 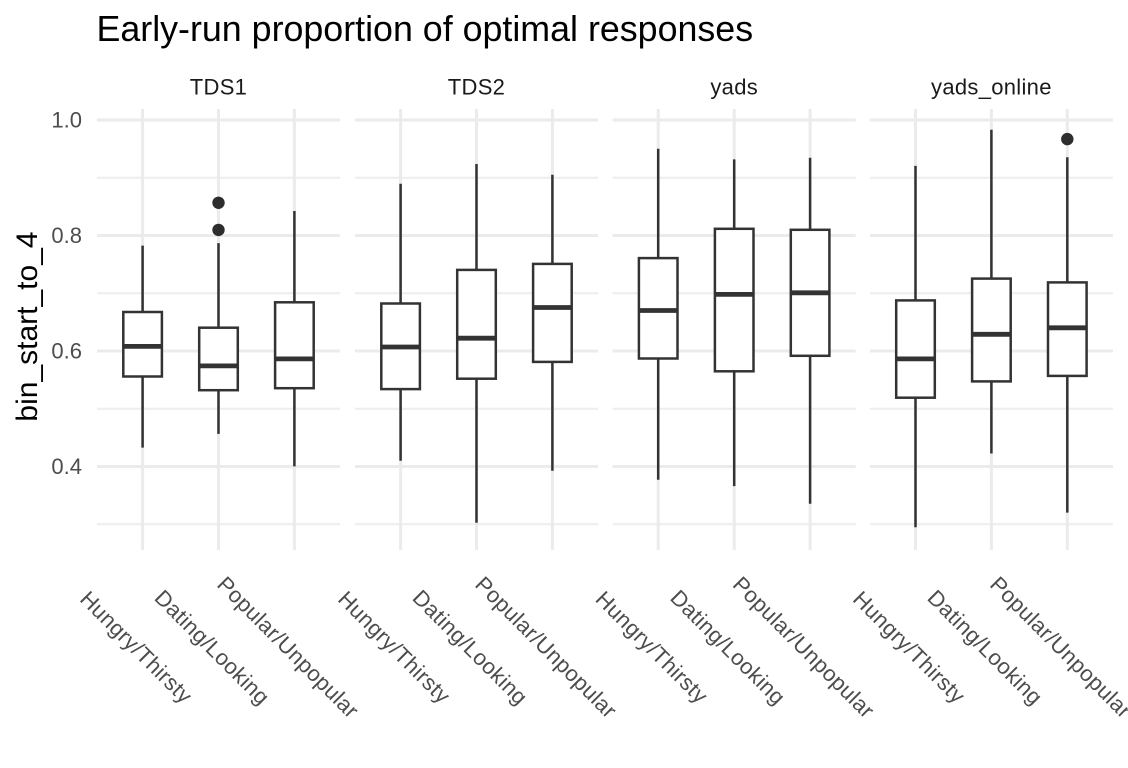 What do you see at coordinates (66, 235) in the screenshot?
I see `svg-text: 0.8` at bounding box center [66, 235].